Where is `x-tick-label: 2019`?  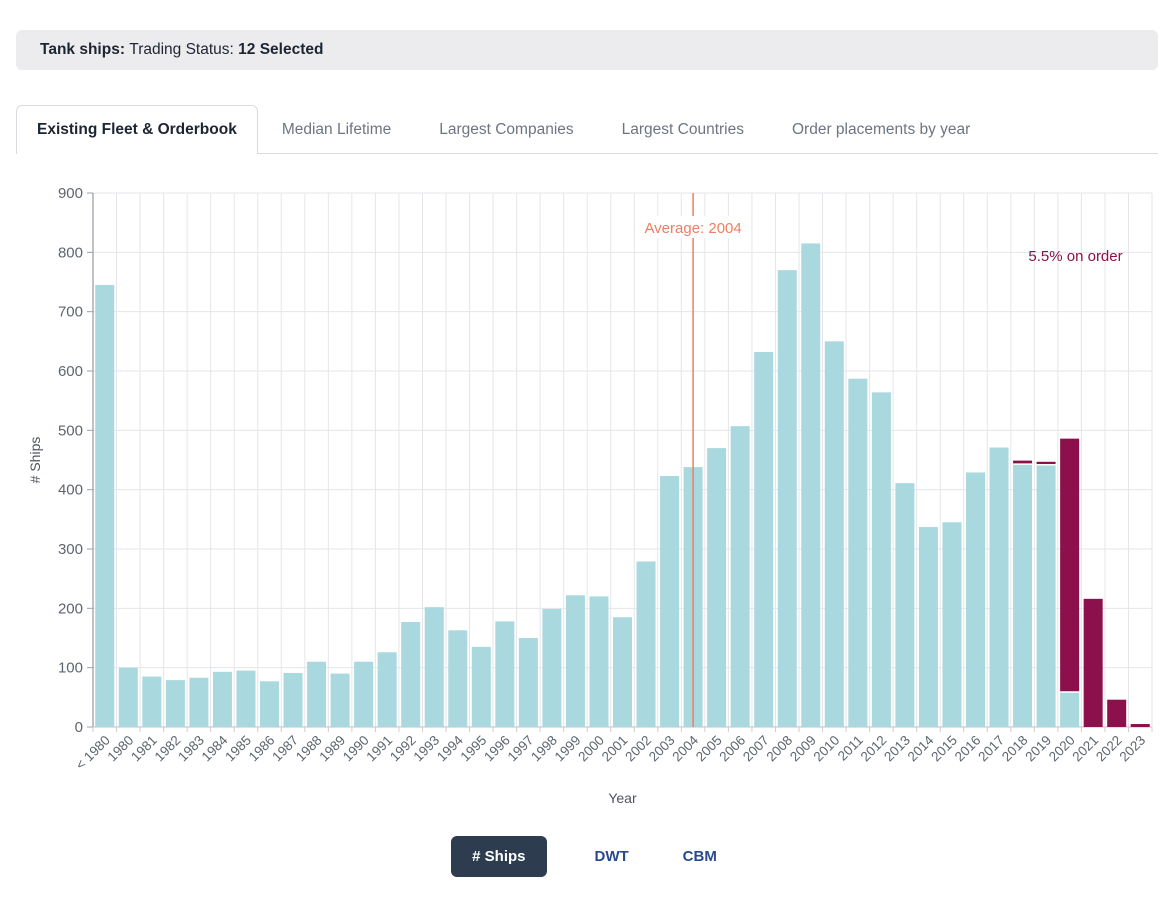 x-tick-label: 2019 is located at coordinates (1038, 749).